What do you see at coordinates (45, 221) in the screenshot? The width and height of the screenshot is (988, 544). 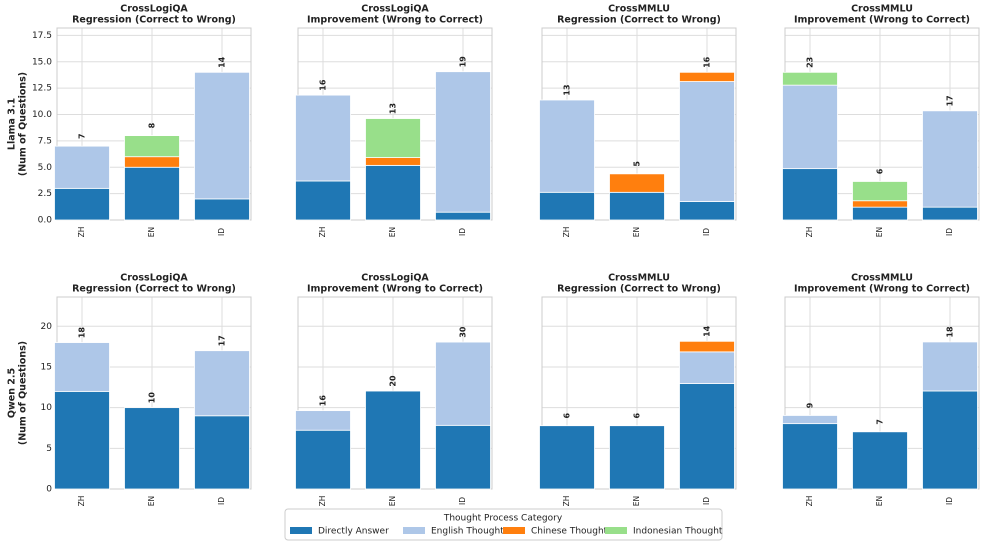 I see `y-tick-label: 0.0` at bounding box center [45, 221].